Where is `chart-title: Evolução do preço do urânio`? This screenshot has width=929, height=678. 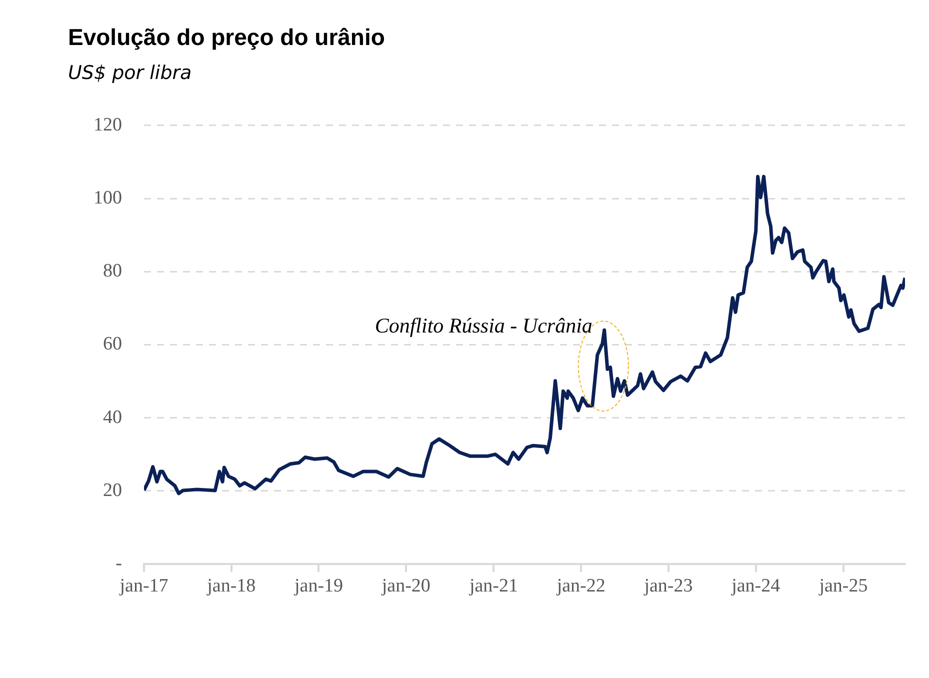
chart-title: Evolução do preço do urânio is located at coordinates (226, 37).